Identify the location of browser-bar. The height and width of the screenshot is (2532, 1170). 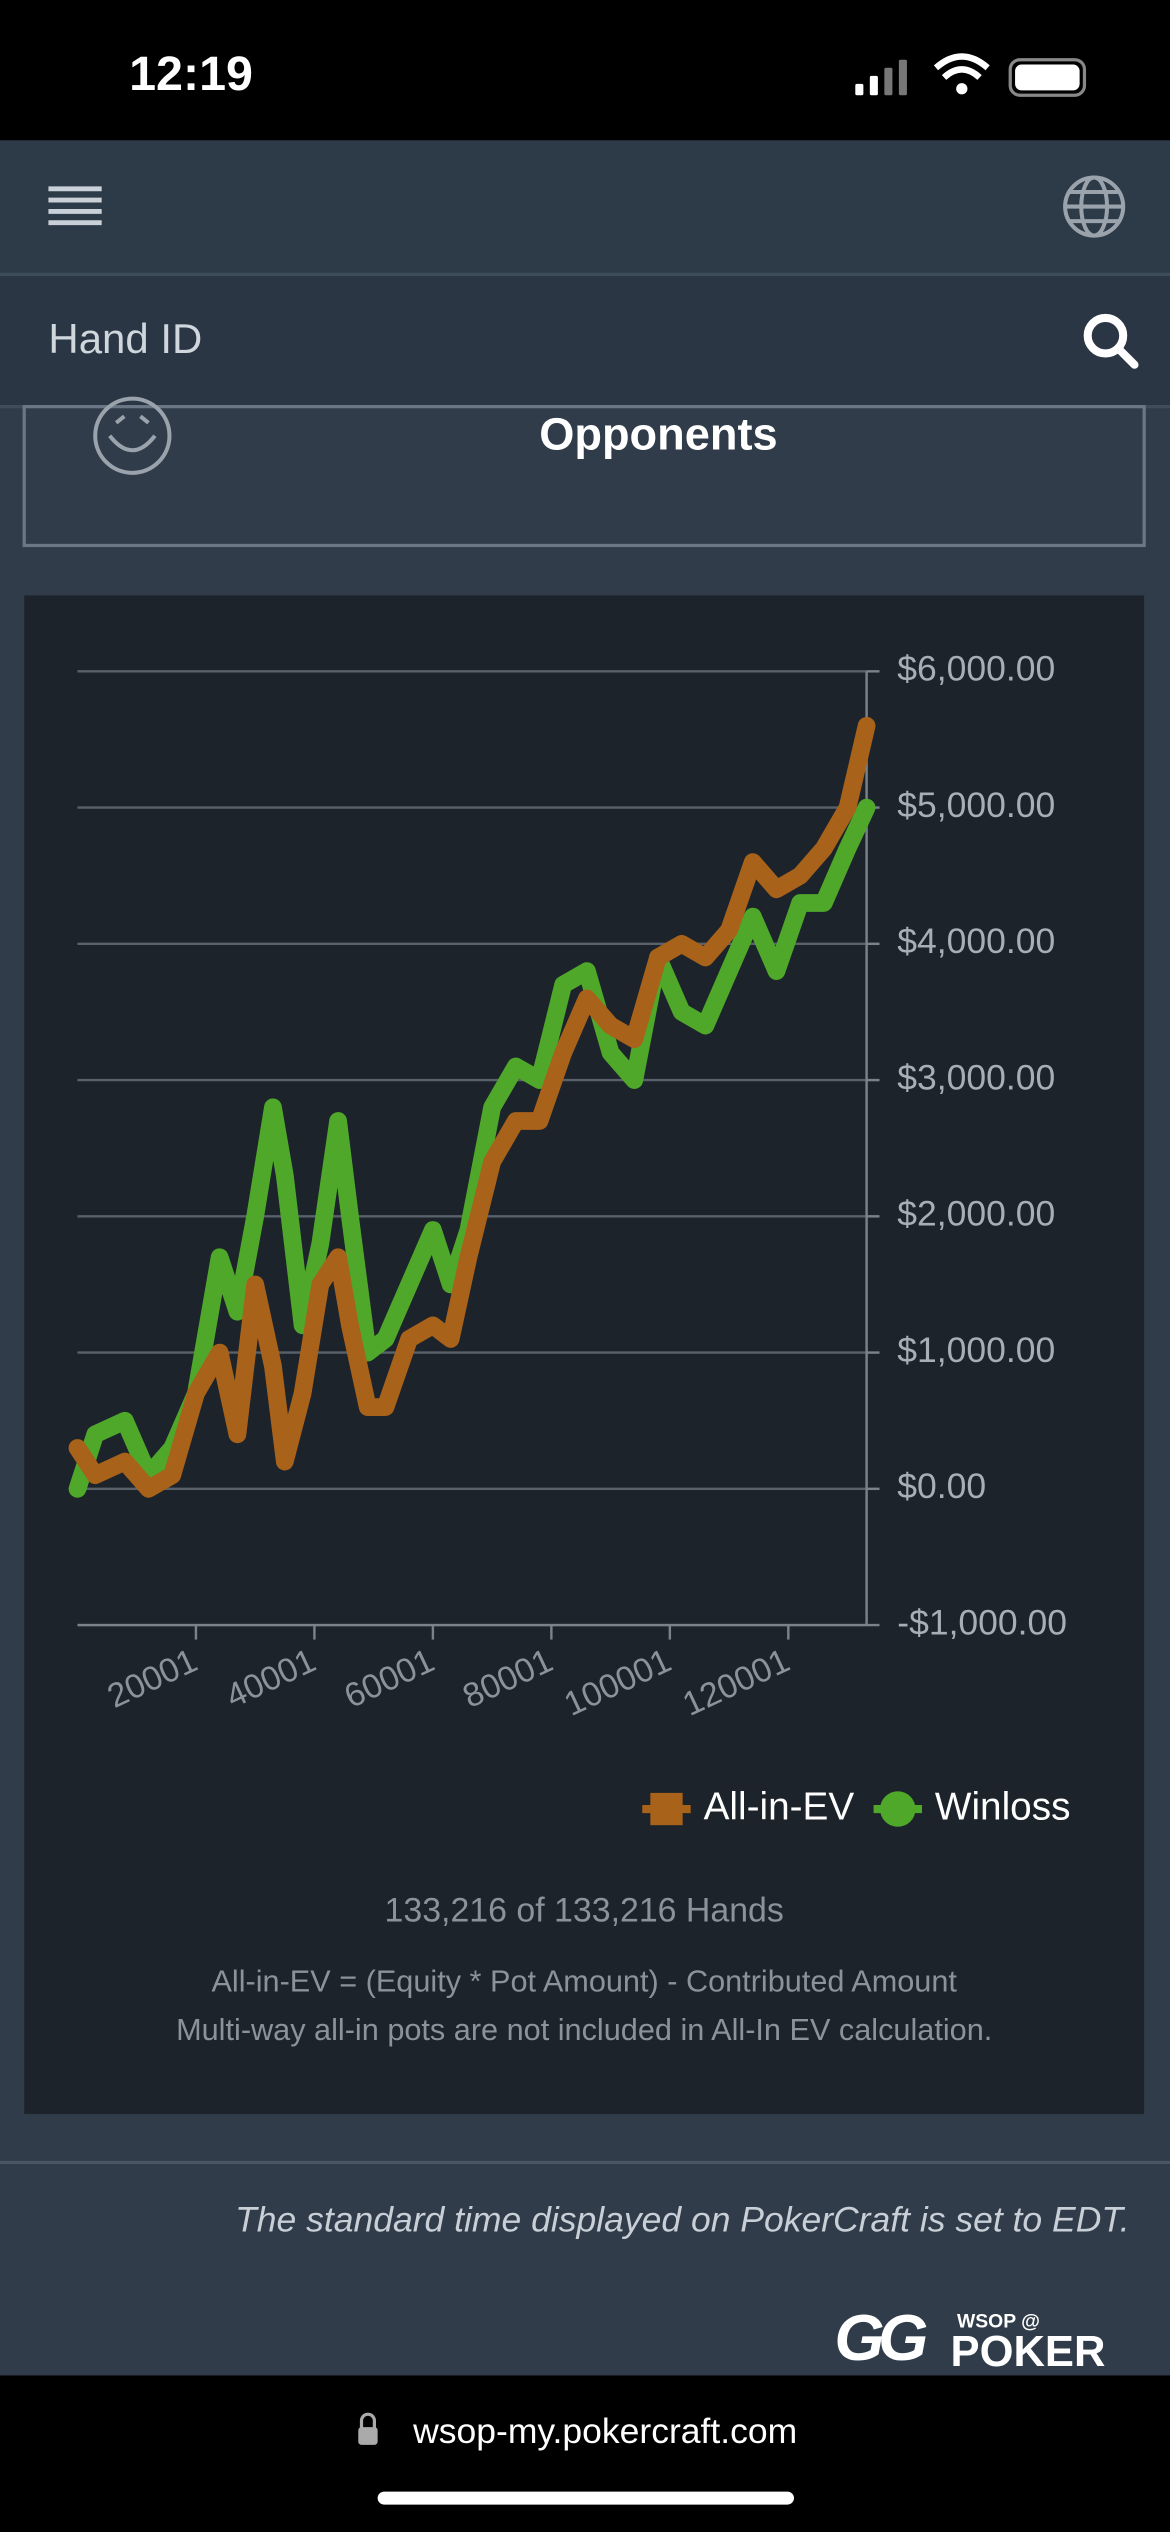
(585, 2453).